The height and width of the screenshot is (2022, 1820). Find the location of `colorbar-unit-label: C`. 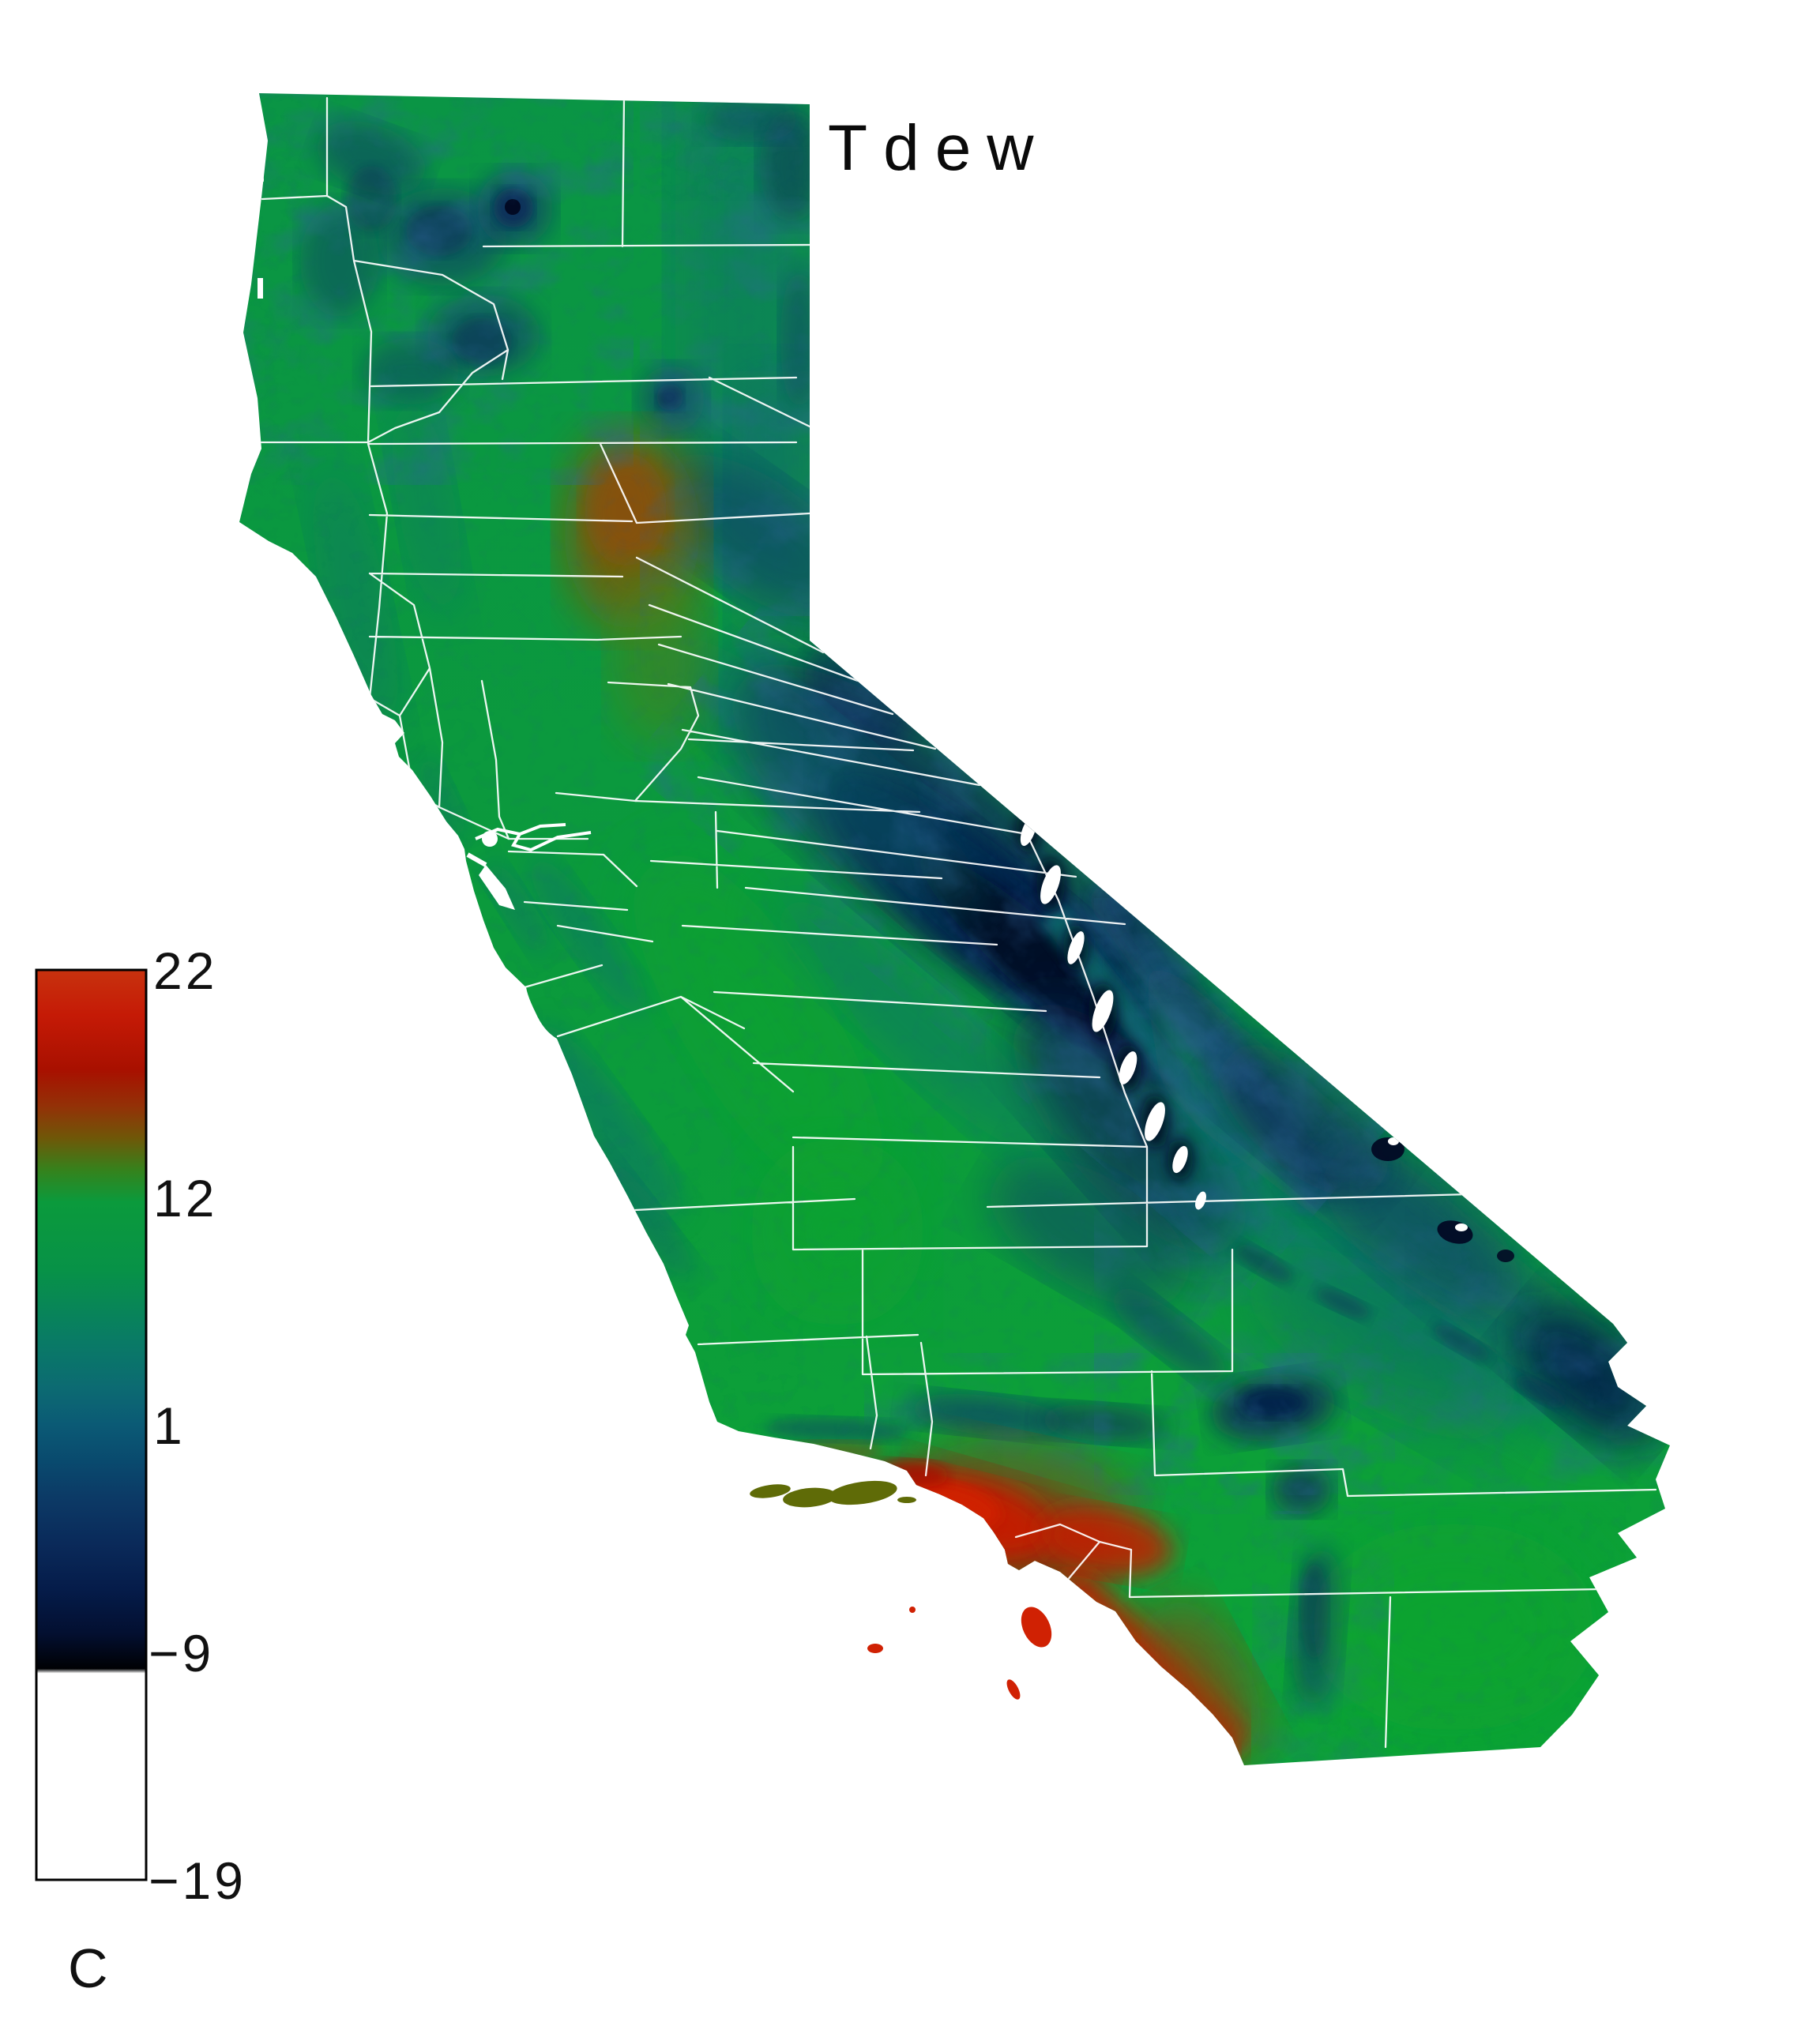

colorbar-unit-label: C is located at coordinates (88, 1968).